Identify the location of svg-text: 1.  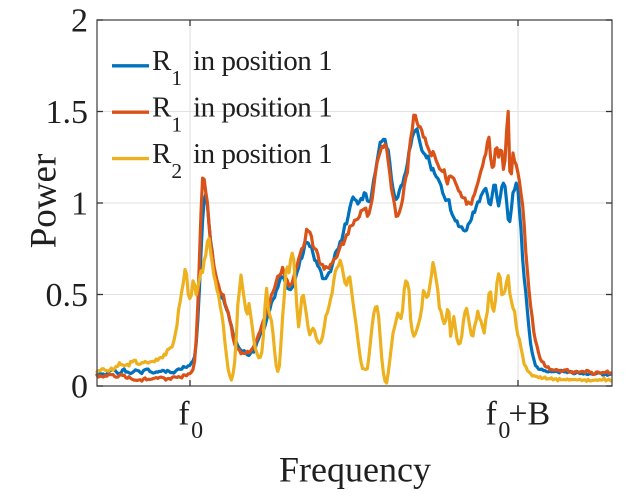
(79, 204).